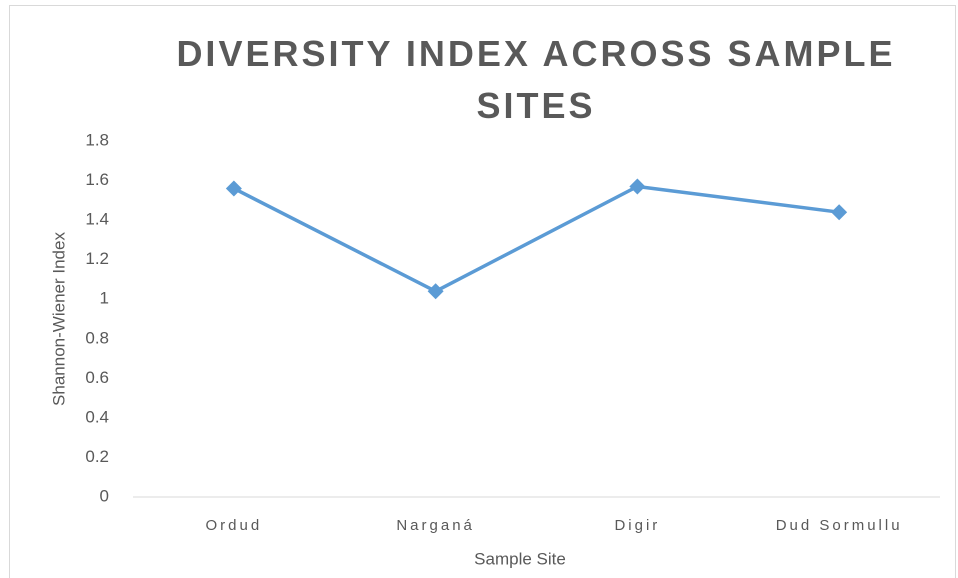 This screenshot has width=958, height=578. Describe the element at coordinates (97, 179) in the screenshot. I see `y-tick-label: 1.6` at that location.